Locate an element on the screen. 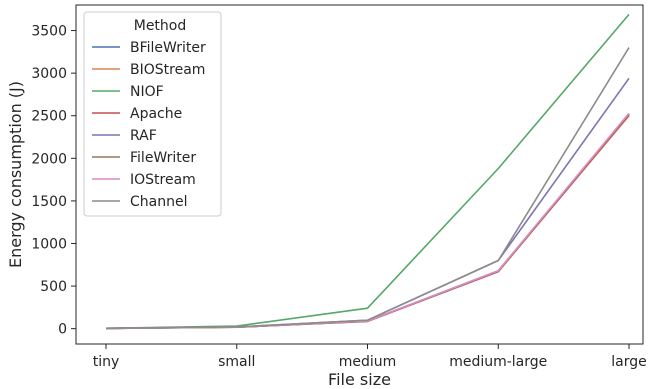 The height and width of the screenshot is (389, 651). x-axis-label: File size is located at coordinates (359, 379).